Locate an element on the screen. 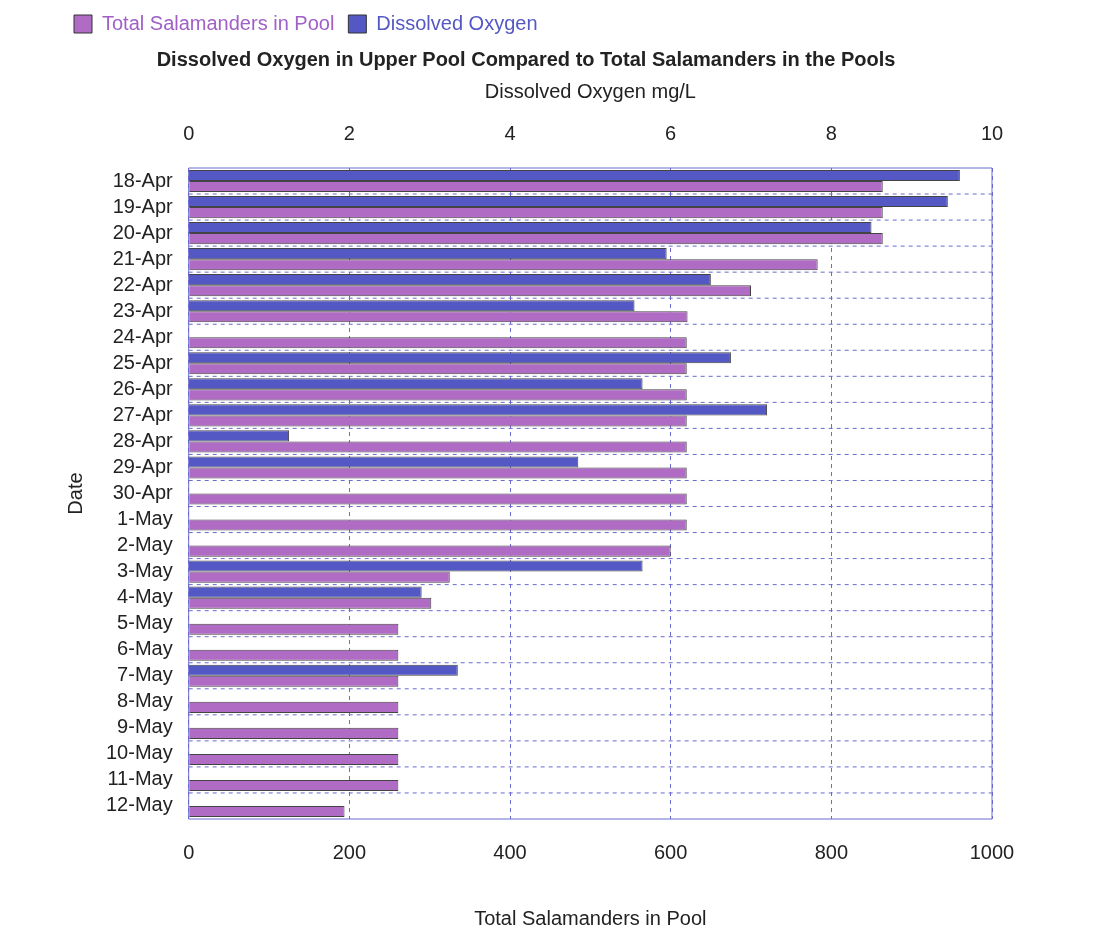 The width and height of the screenshot is (1112, 945). y-tick-label: 4-May is located at coordinates (145, 596).